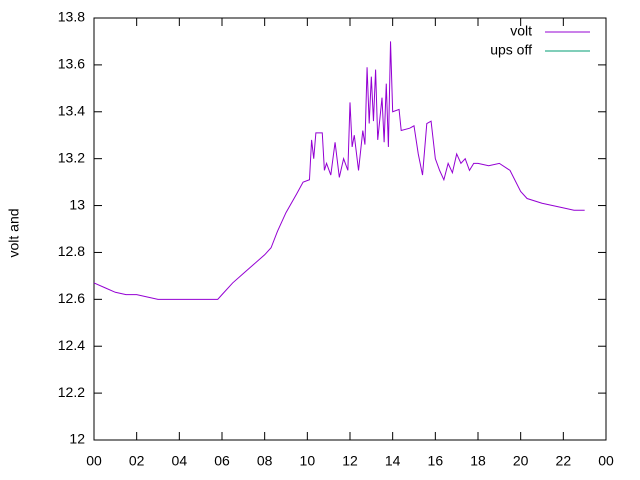 The width and height of the screenshot is (640, 480). What do you see at coordinates (222, 461) in the screenshot?
I see `x-tick-label: 06` at bounding box center [222, 461].